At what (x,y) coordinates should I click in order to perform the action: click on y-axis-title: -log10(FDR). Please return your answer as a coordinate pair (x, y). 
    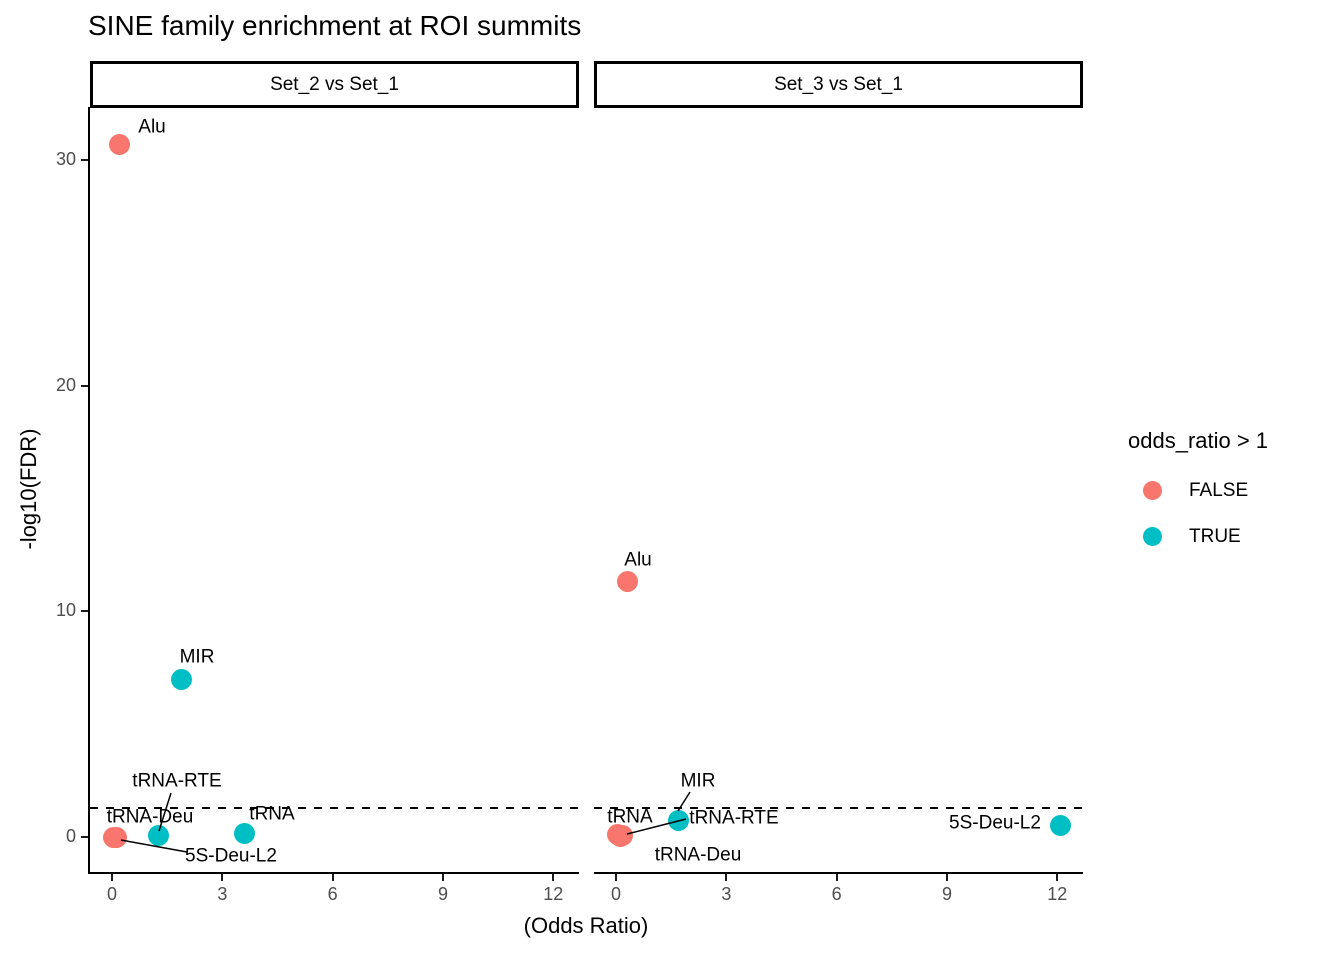
    Looking at the image, I should click on (28, 489).